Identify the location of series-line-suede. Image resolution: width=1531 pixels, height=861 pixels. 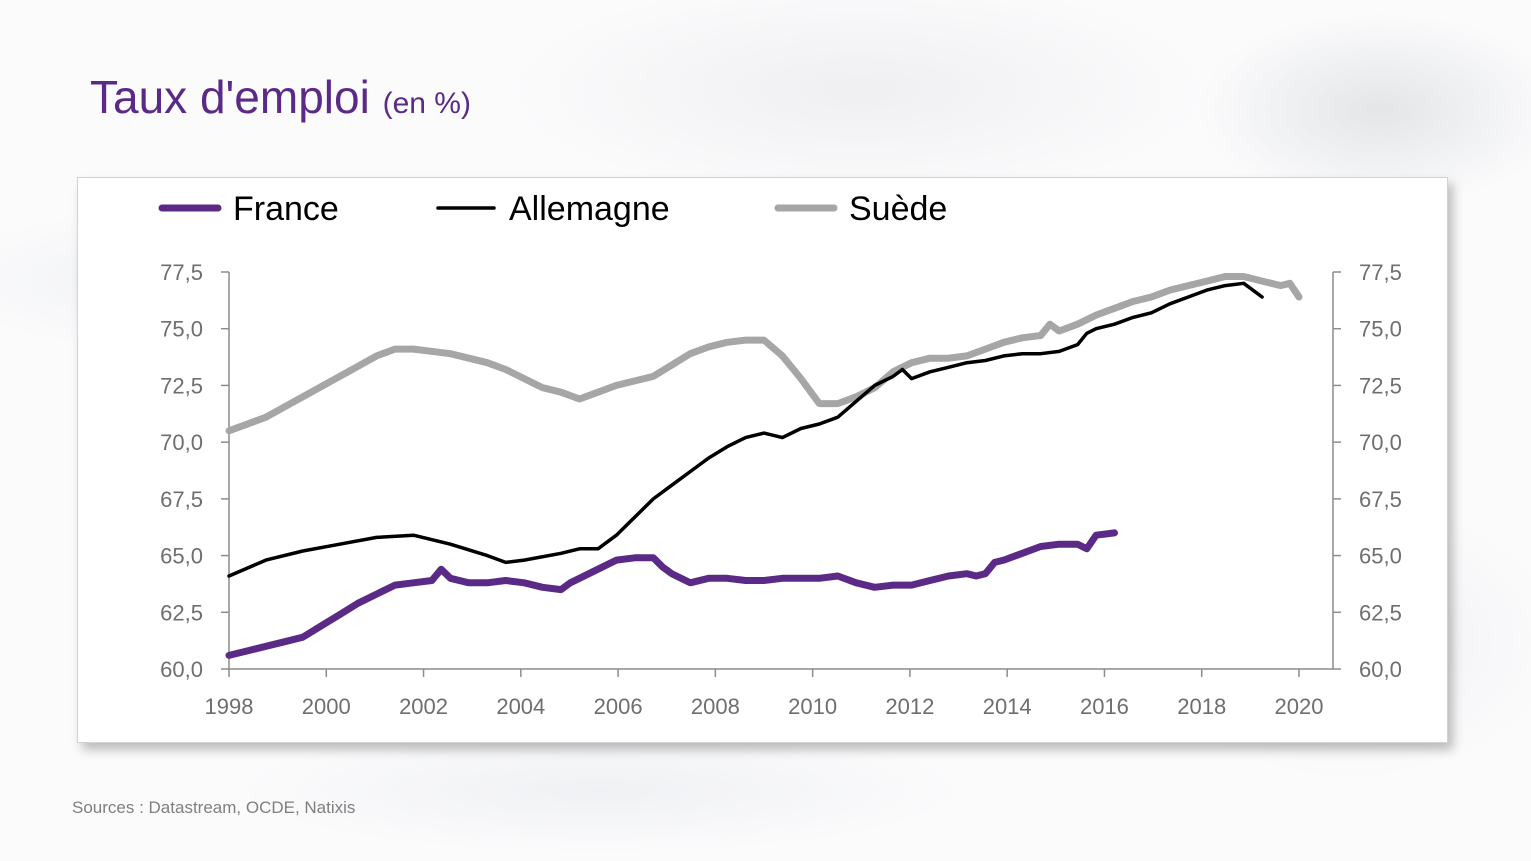
(764, 354).